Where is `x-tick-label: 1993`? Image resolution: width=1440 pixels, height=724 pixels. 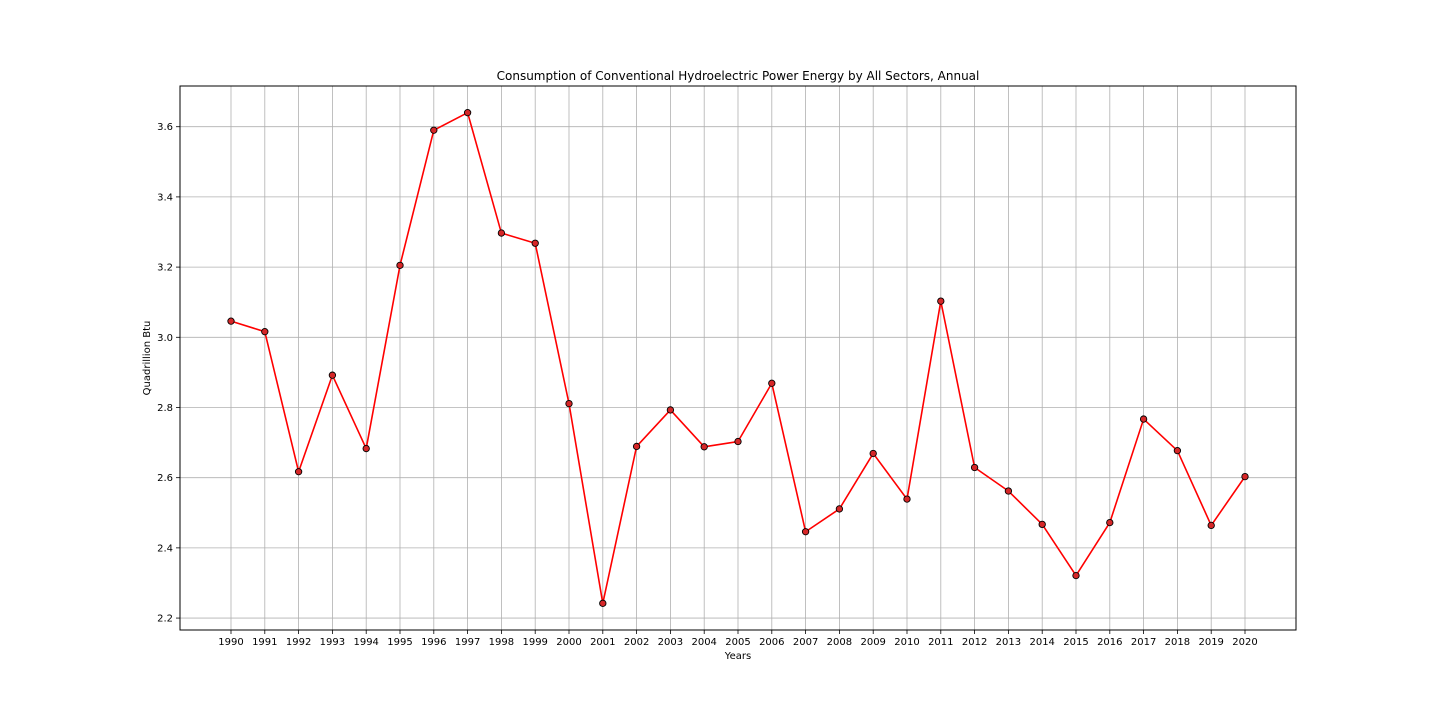
x-tick-label: 1993 is located at coordinates (332, 642).